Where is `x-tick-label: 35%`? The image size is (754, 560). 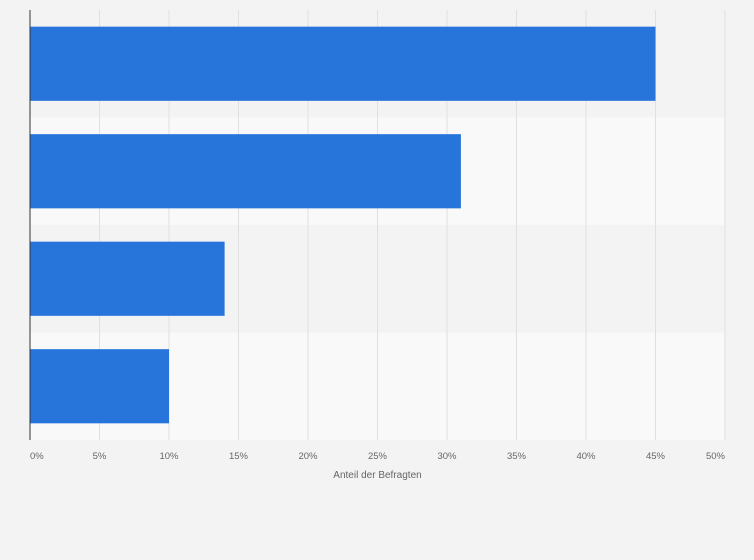
x-tick-label: 35% is located at coordinates (517, 456).